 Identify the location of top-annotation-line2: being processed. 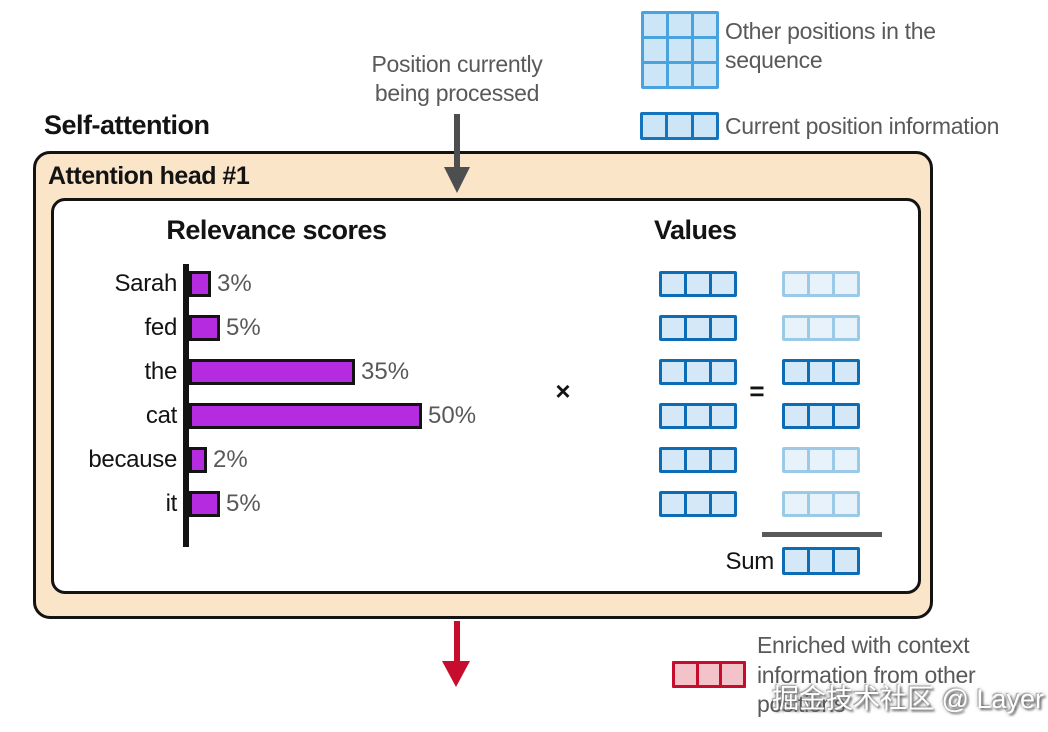
(457, 93).